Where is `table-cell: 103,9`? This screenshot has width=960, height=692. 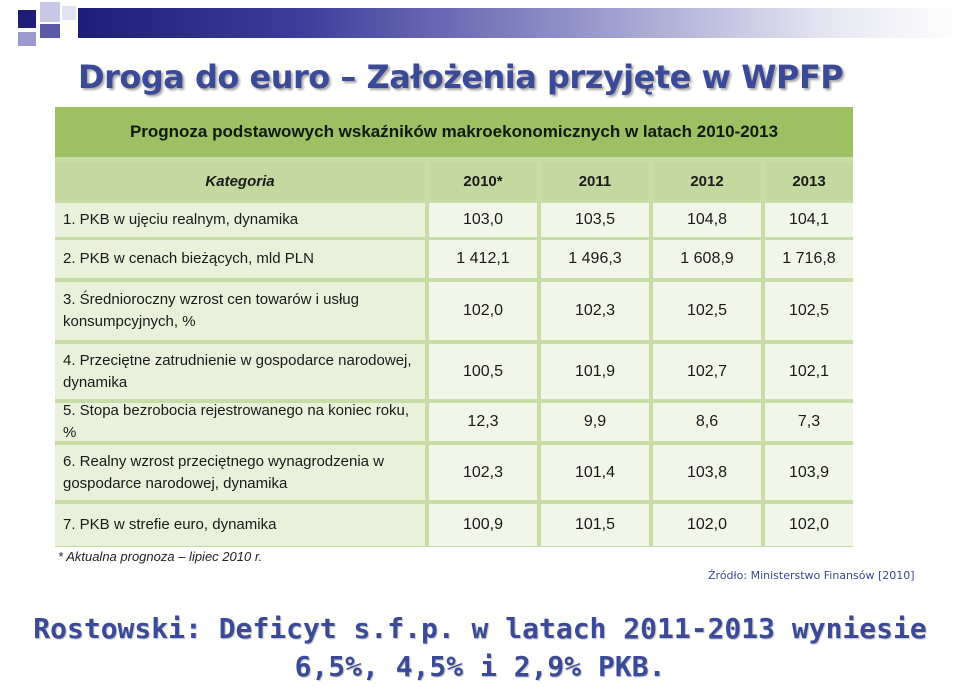
table-cell: 103,9 is located at coordinates (809, 472).